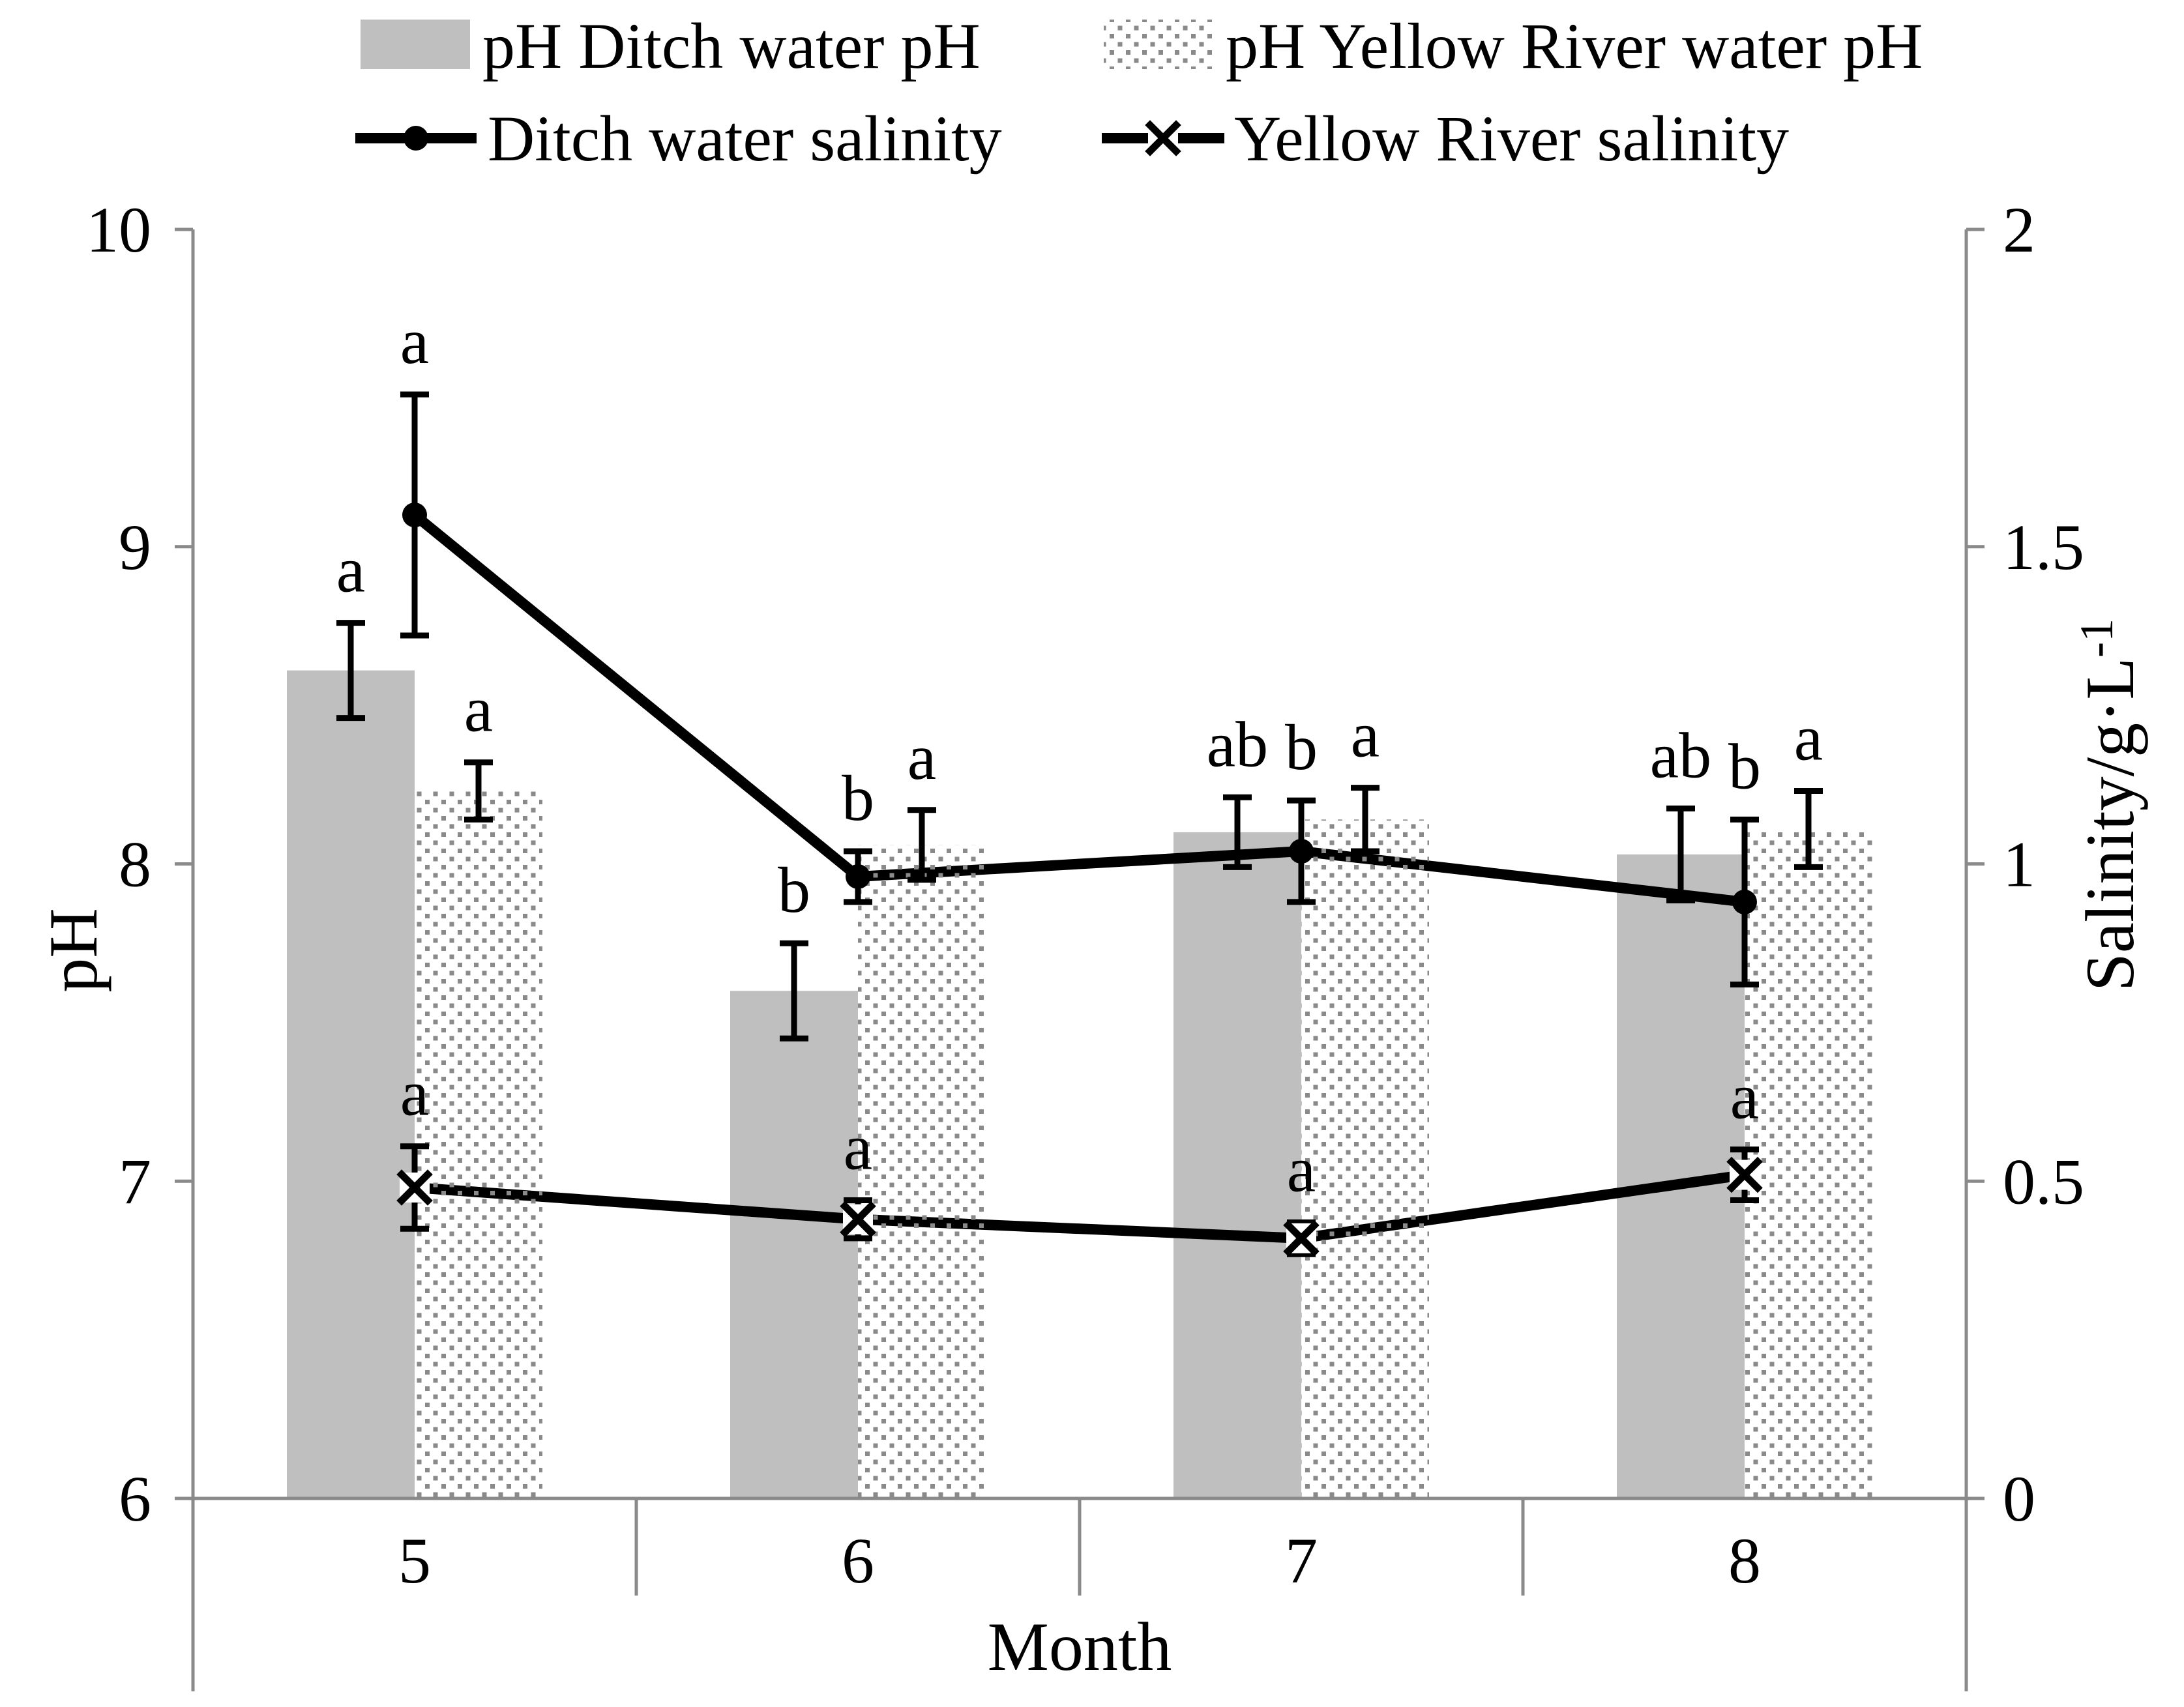 The height and width of the screenshot is (1707, 2184). What do you see at coordinates (2044, 1181) in the screenshot?
I see `tick-label-right: 0.5` at bounding box center [2044, 1181].